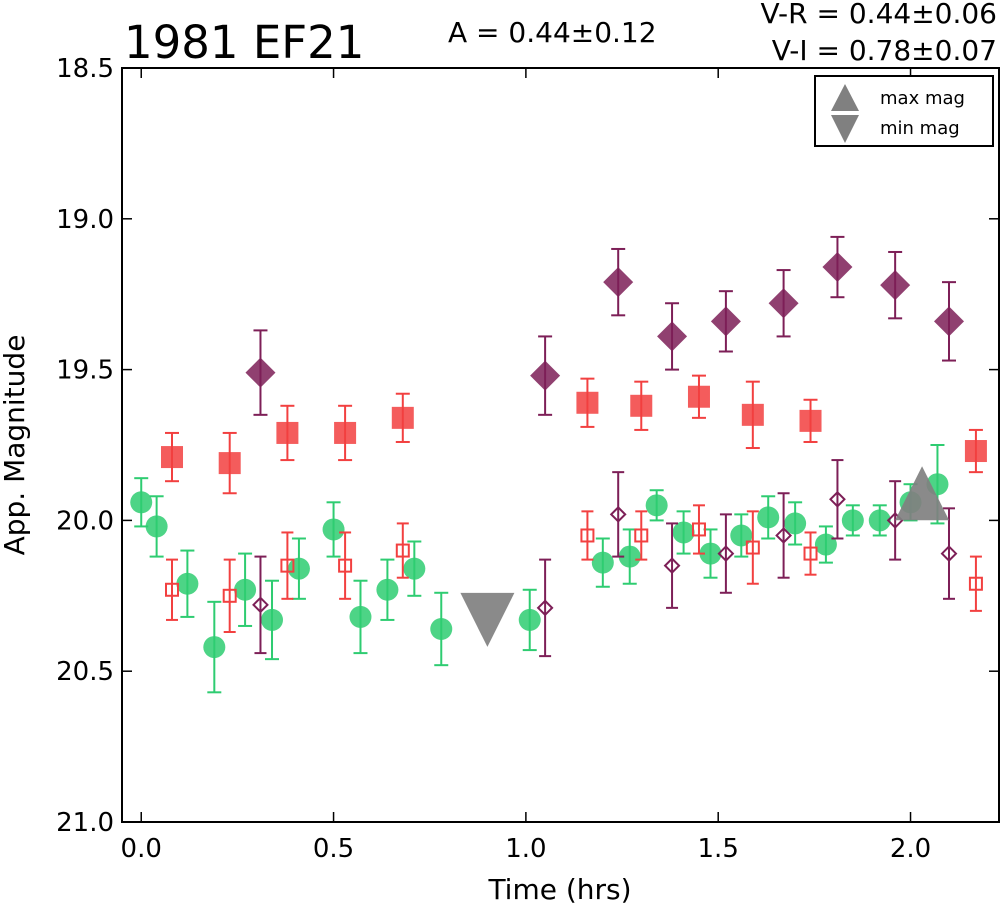 The image size is (1001, 904). Describe the element at coordinates (922, 98) in the screenshot. I see `legend-label-max-mag: max mag` at that location.